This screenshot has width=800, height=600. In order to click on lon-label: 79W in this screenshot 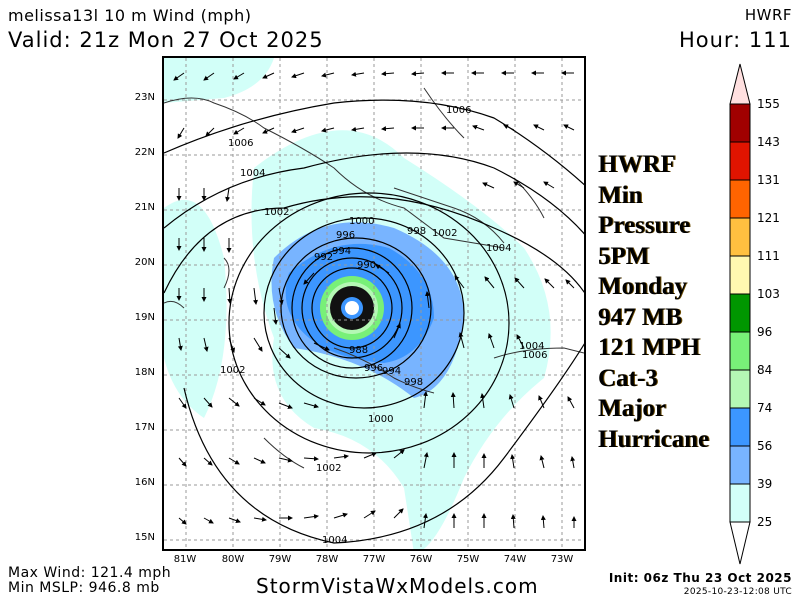, I will do `click(280, 559)`.